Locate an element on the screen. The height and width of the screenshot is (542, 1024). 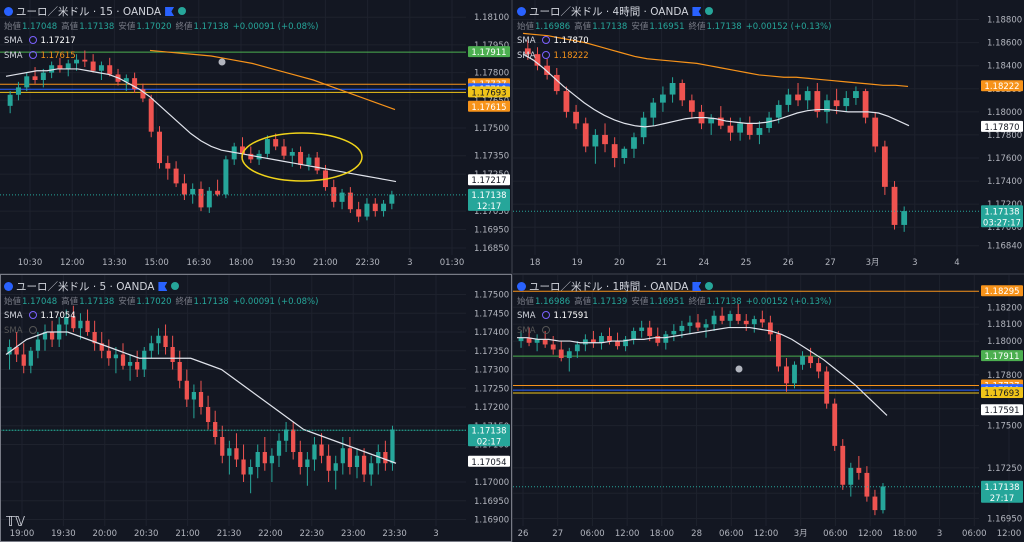
x-tick-label: 15:00 is located at coordinates (156, 263).